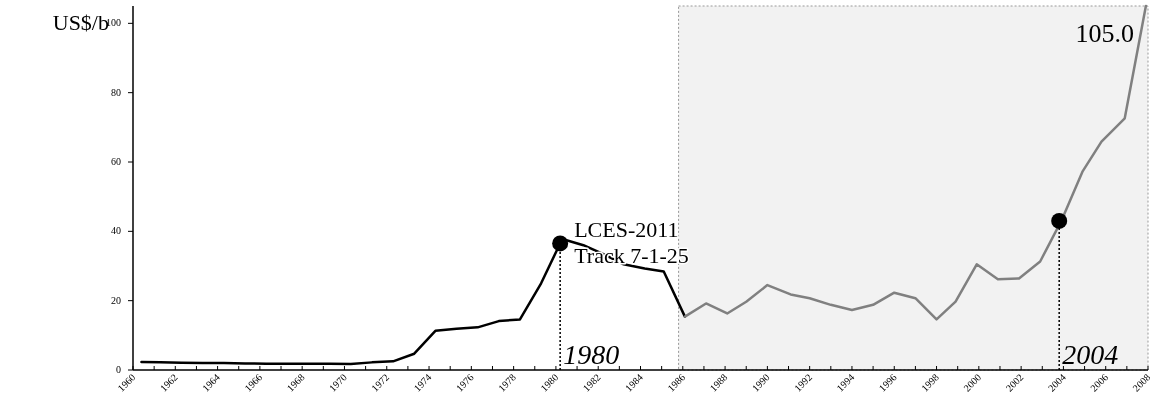 This screenshot has height=401, width=1150. What do you see at coordinates (116, 92) in the screenshot?
I see `y-tick-label: 80` at bounding box center [116, 92].